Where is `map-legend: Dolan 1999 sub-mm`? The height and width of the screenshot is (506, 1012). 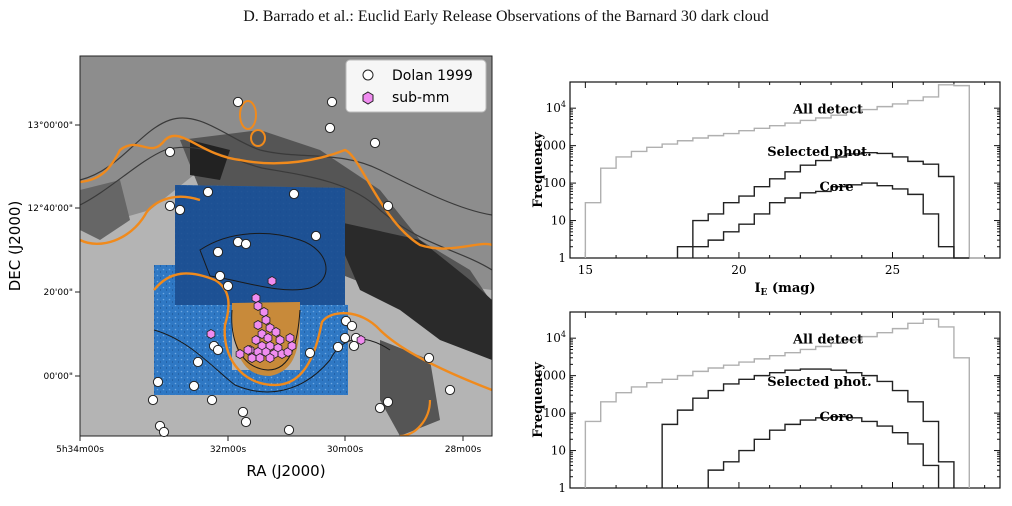 map-legend: Dolan 1999 sub-mm is located at coordinates (416, 86).